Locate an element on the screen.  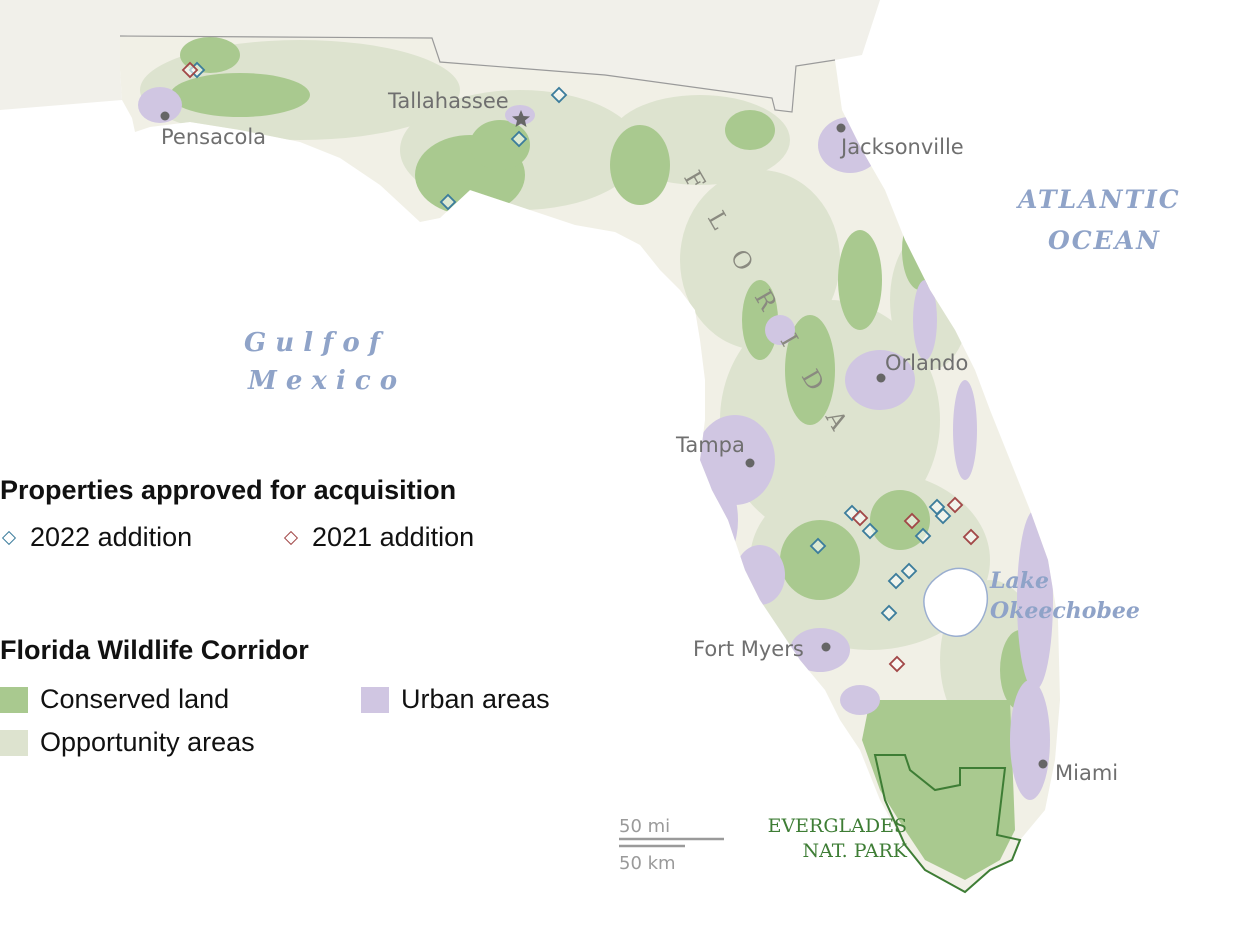
legend-item-2022: 2022 addition is located at coordinates (141, 537).